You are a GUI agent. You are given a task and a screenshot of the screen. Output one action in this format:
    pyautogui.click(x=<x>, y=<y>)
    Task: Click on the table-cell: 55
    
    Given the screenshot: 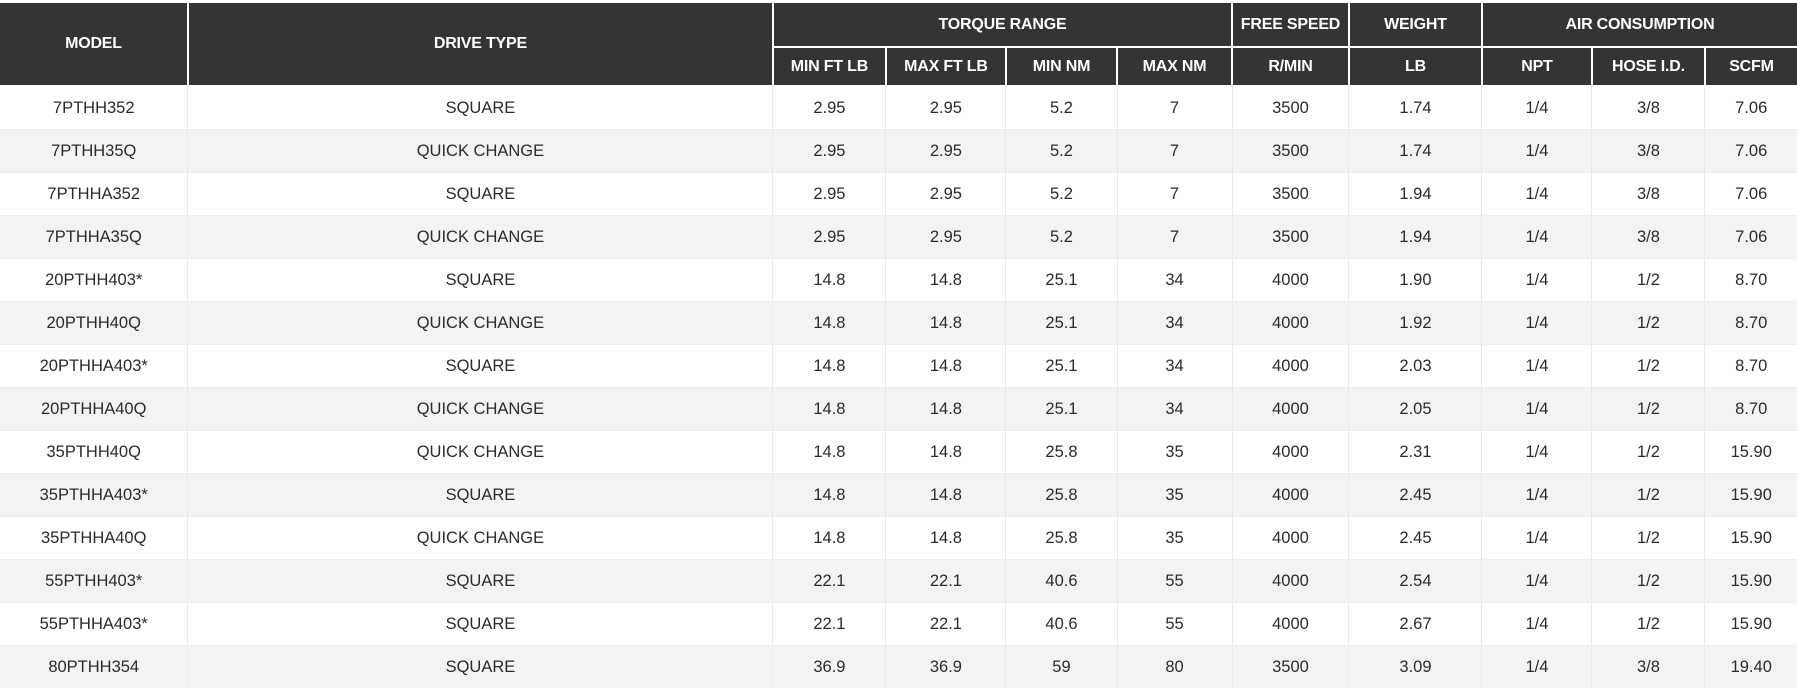 What is the action you would take?
    pyautogui.click(x=1174, y=581)
    